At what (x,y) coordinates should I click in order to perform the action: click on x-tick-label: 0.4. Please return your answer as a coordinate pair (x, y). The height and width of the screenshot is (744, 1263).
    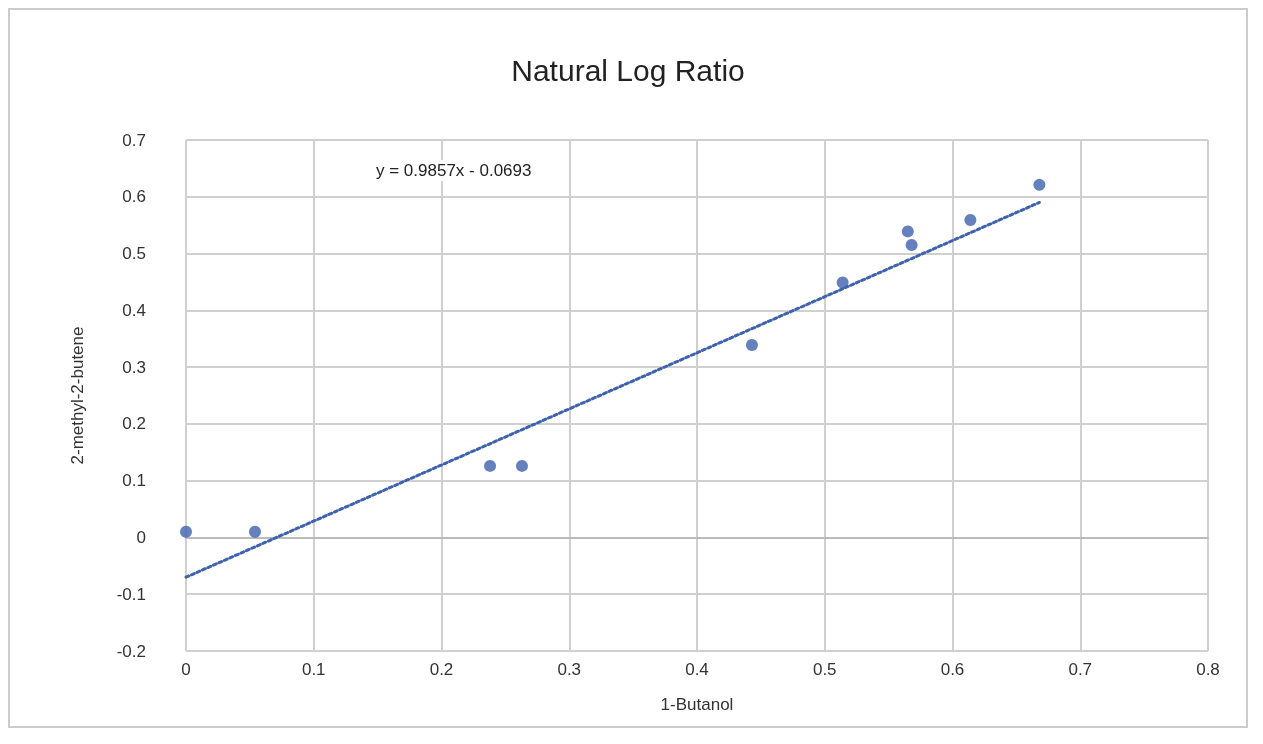
    Looking at the image, I should click on (697, 669).